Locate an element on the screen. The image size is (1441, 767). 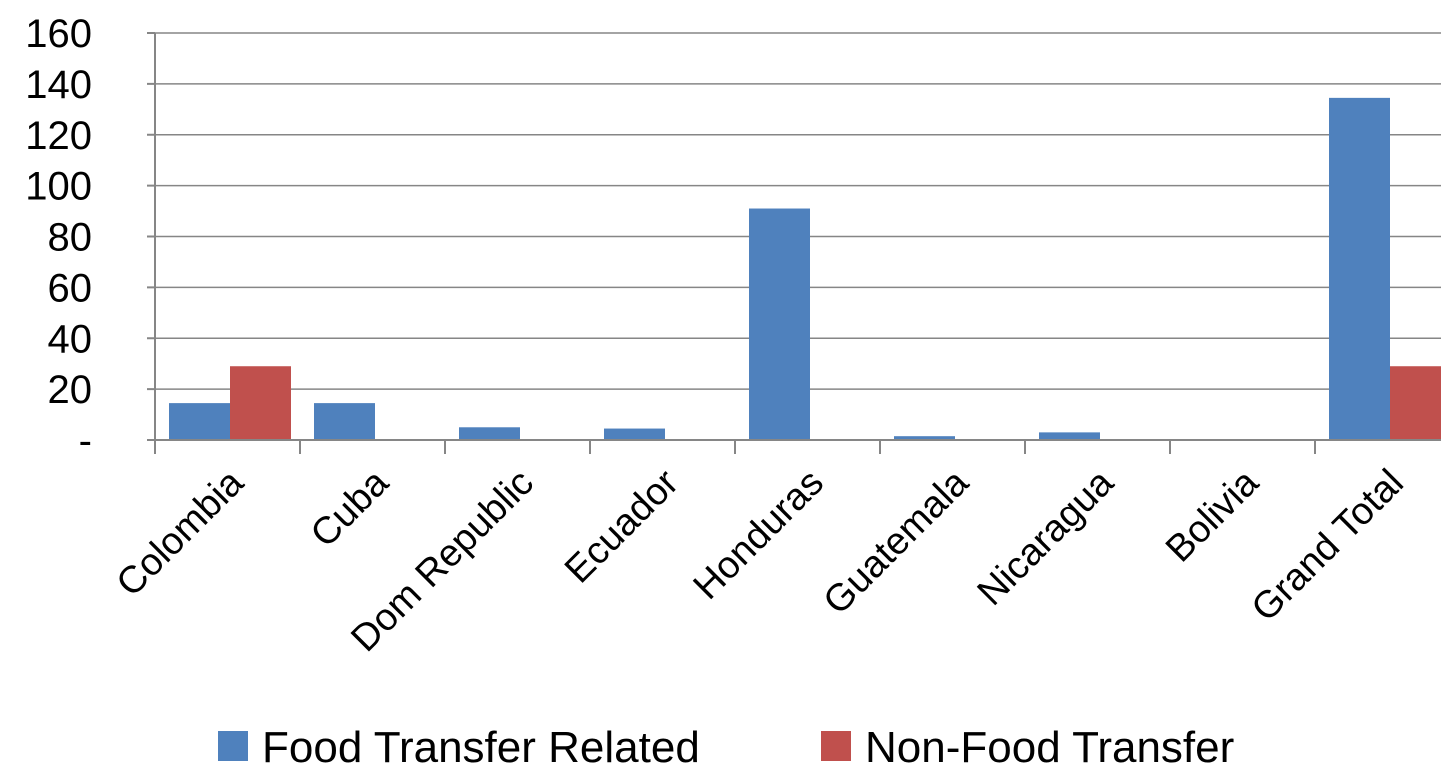
legend-label: Food Transfer Related is located at coordinates (481, 745).